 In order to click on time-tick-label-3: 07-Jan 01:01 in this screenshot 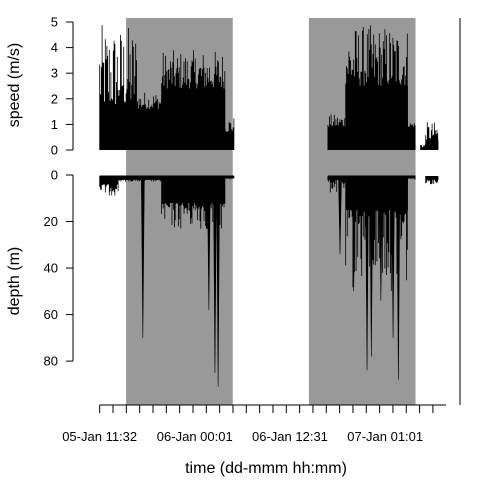, I will do `click(385, 436)`.